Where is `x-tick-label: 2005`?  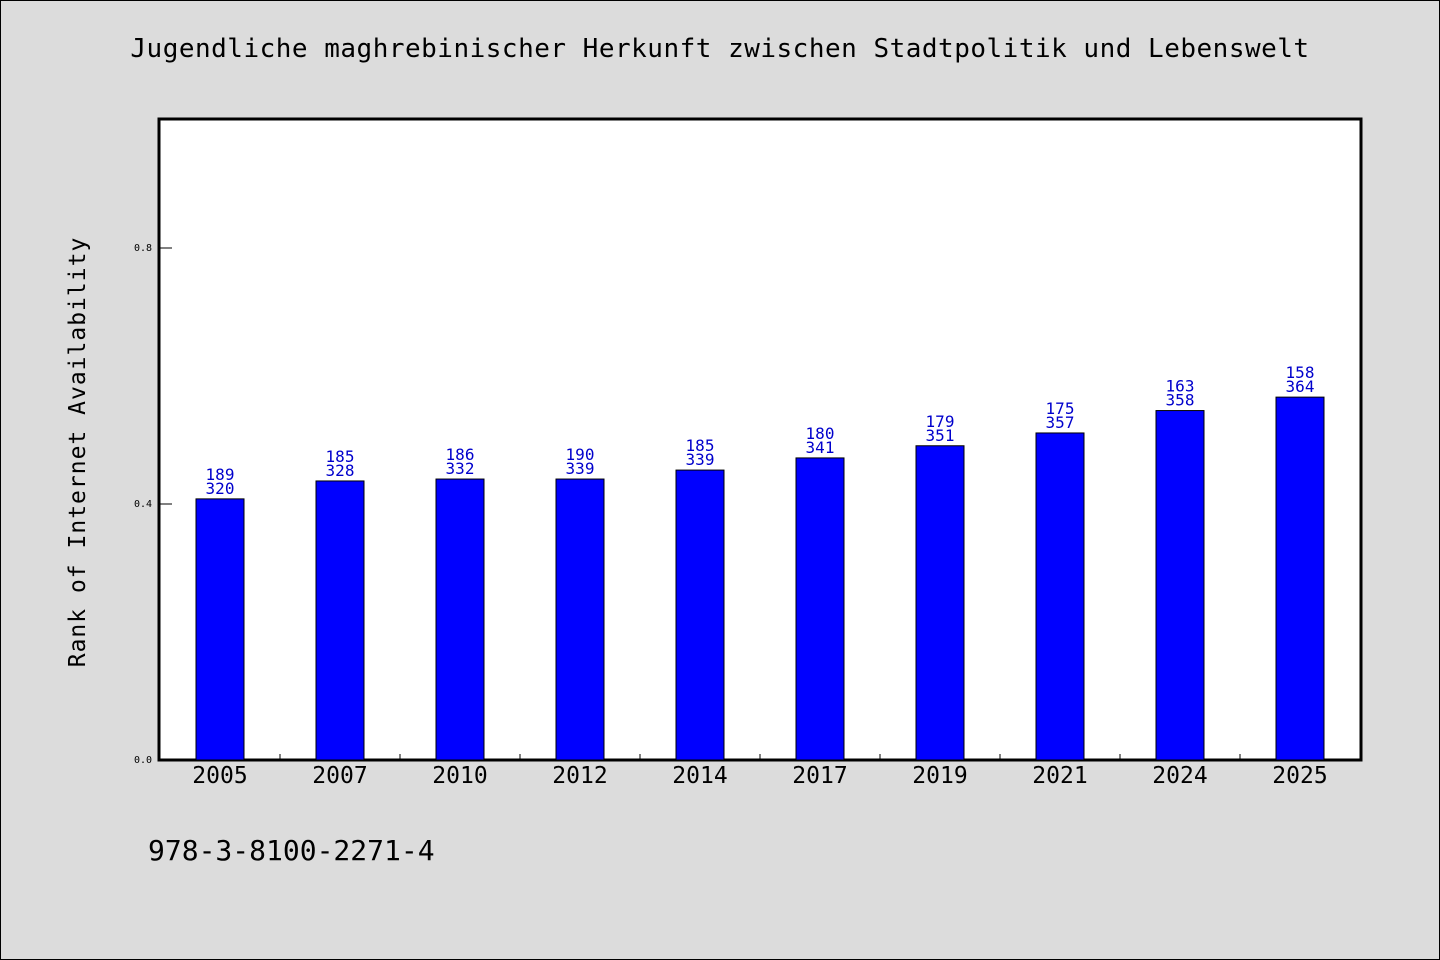
x-tick-label: 2005 is located at coordinates (219, 776).